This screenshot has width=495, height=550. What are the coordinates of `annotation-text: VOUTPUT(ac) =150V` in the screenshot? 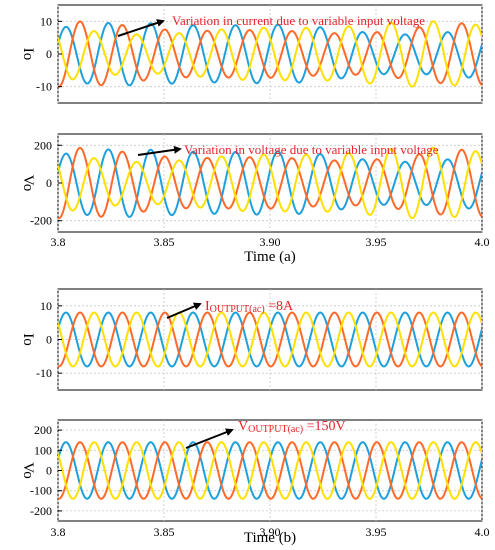 It's located at (292, 427).